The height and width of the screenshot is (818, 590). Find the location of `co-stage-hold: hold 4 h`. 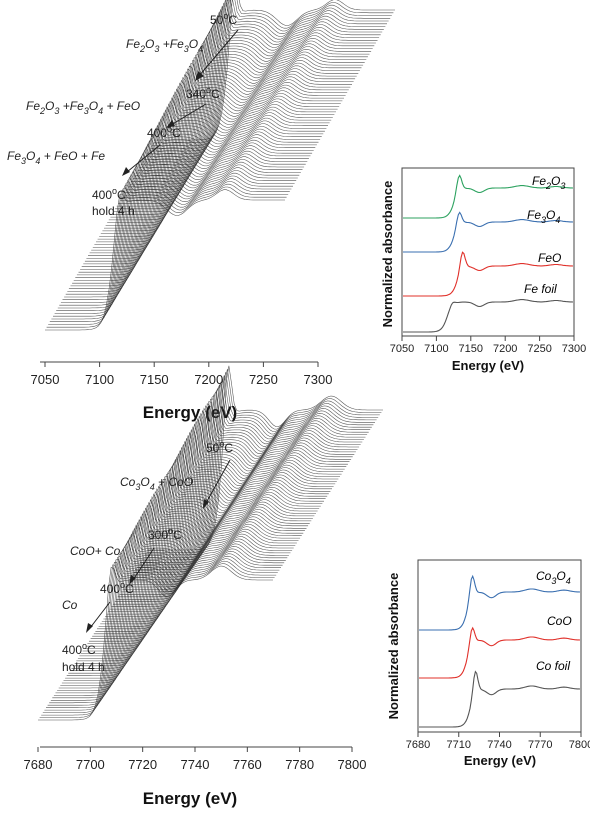

co-stage-hold: hold 4 h is located at coordinates (83, 667).